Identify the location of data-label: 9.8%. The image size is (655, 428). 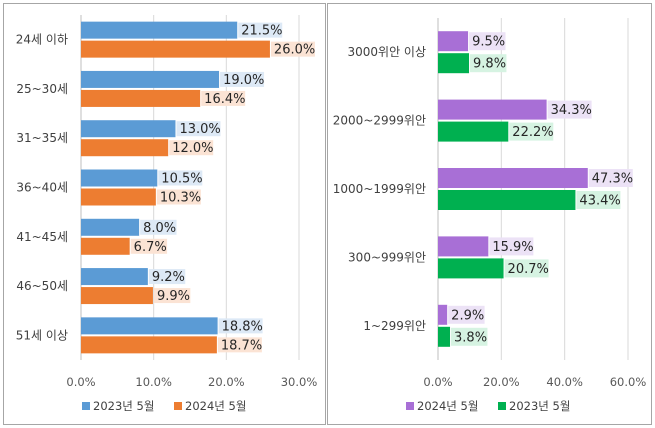
(489, 64).